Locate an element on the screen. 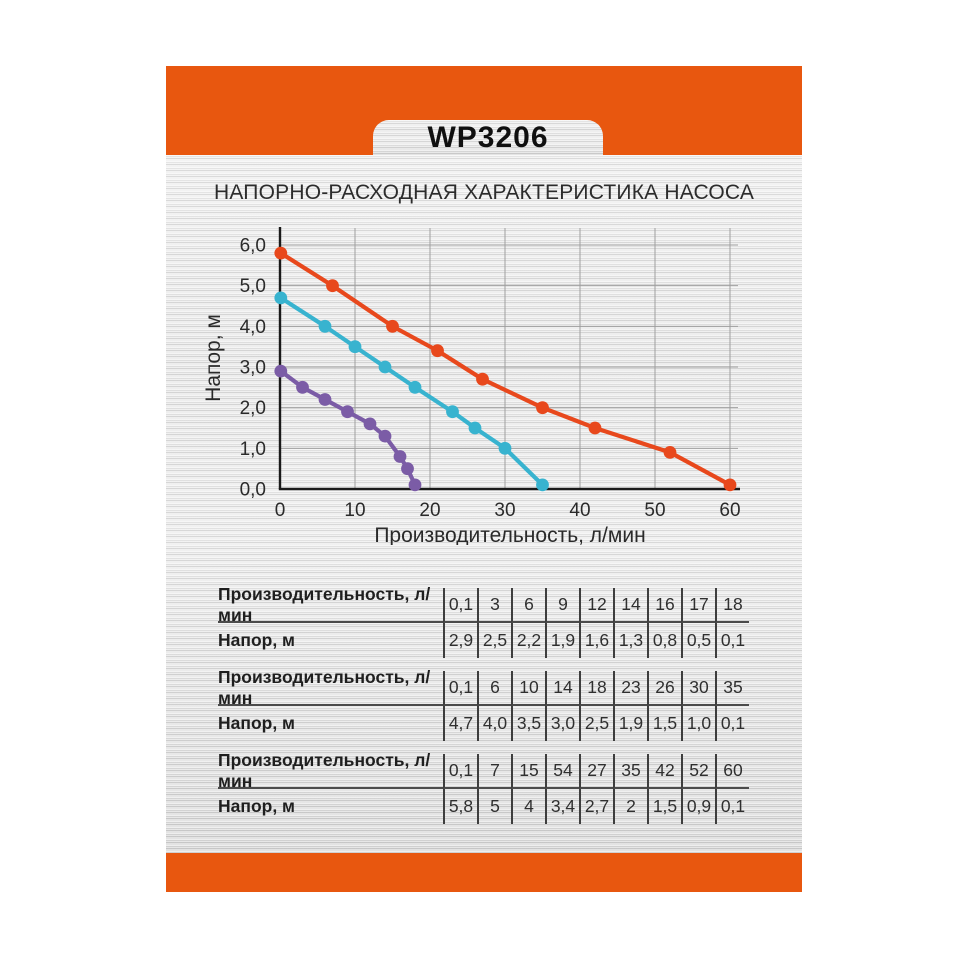 The width and height of the screenshot is (970, 970). x-tick-label: 20 is located at coordinates (429, 510).